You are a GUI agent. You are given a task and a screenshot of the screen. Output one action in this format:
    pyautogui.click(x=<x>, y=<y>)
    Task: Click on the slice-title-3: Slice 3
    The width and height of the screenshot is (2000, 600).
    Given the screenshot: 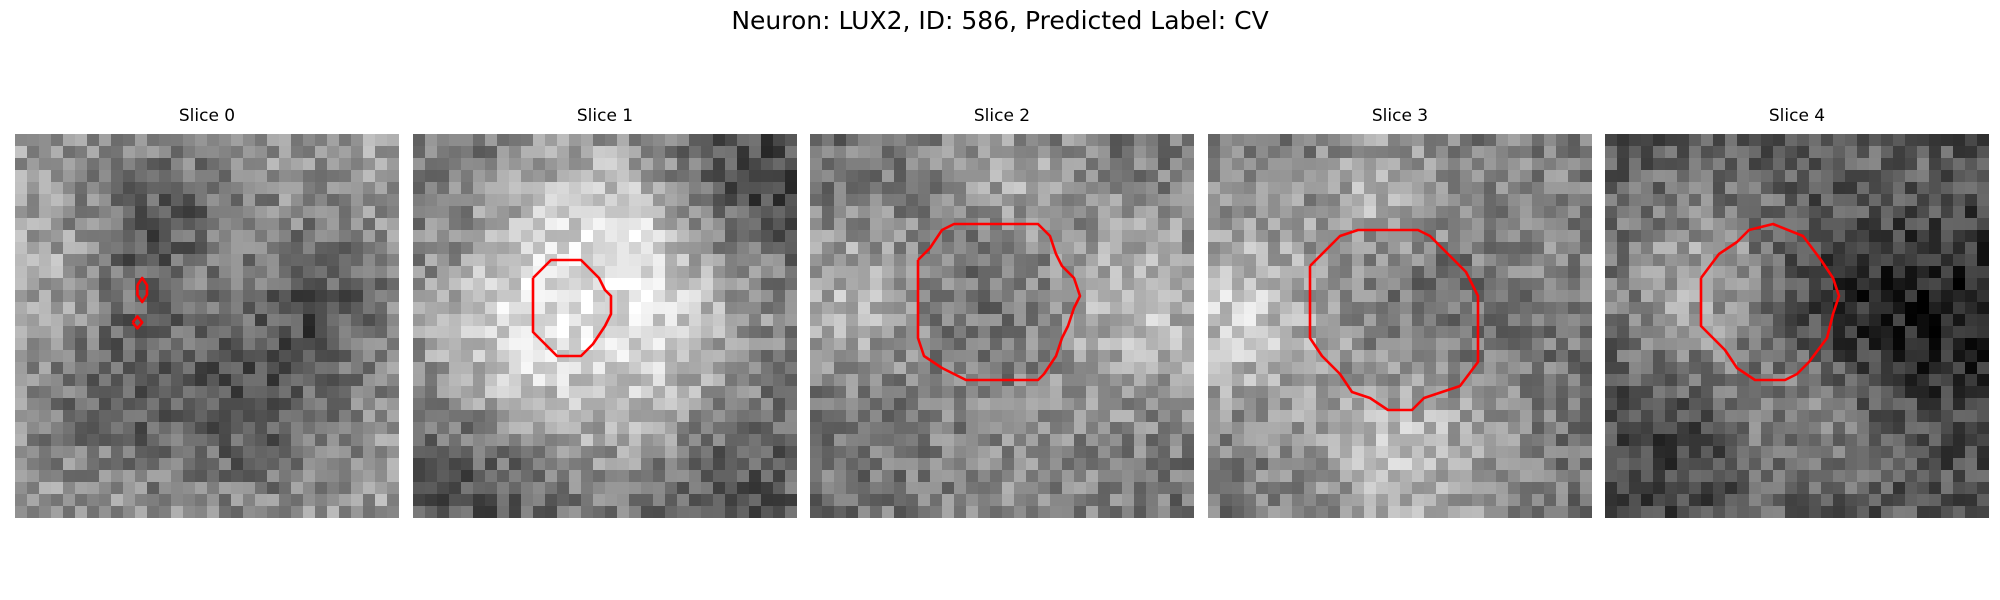 What is the action you would take?
    pyautogui.click(x=1400, y=116)
    